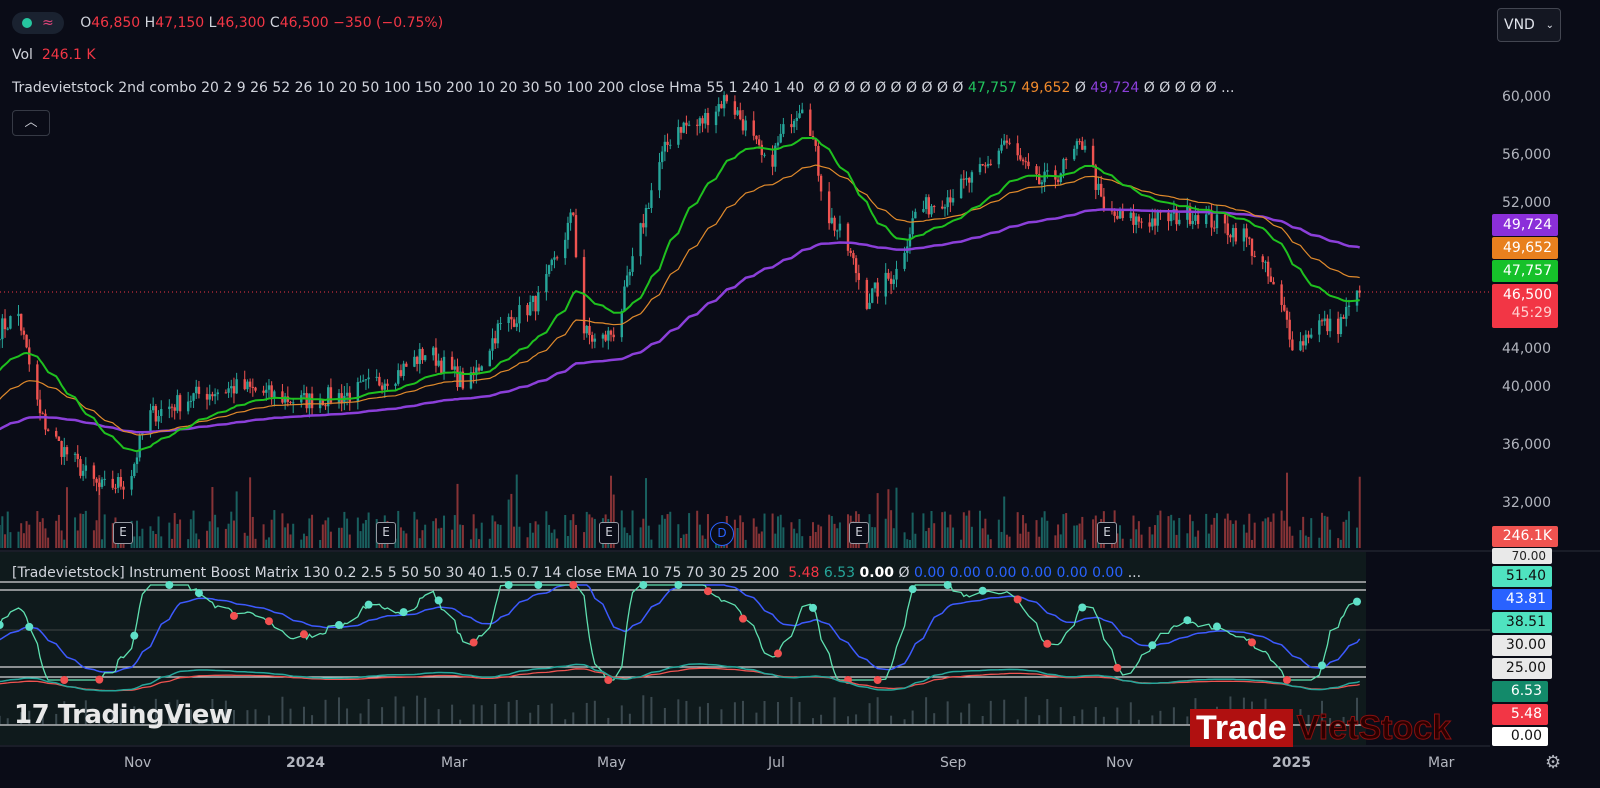  What do you see at coordinates (1519, 25) in the screenshot?
I see `currency-label: VND` at bounding box center [1519, 25].